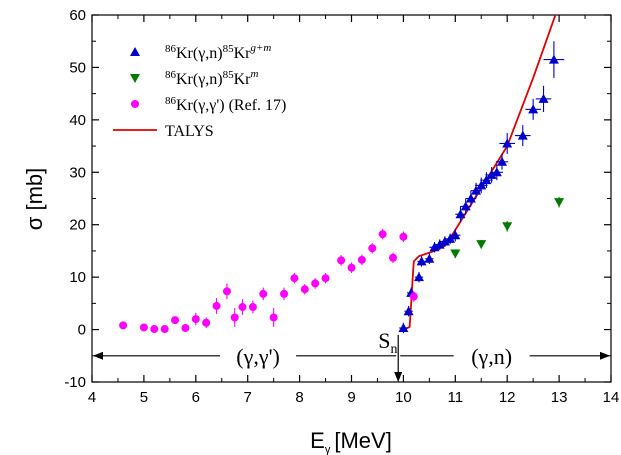 The height and width of the screenshot is (455, 621). I want to click on x-axis-title-sub: γ, so click(328, 449).